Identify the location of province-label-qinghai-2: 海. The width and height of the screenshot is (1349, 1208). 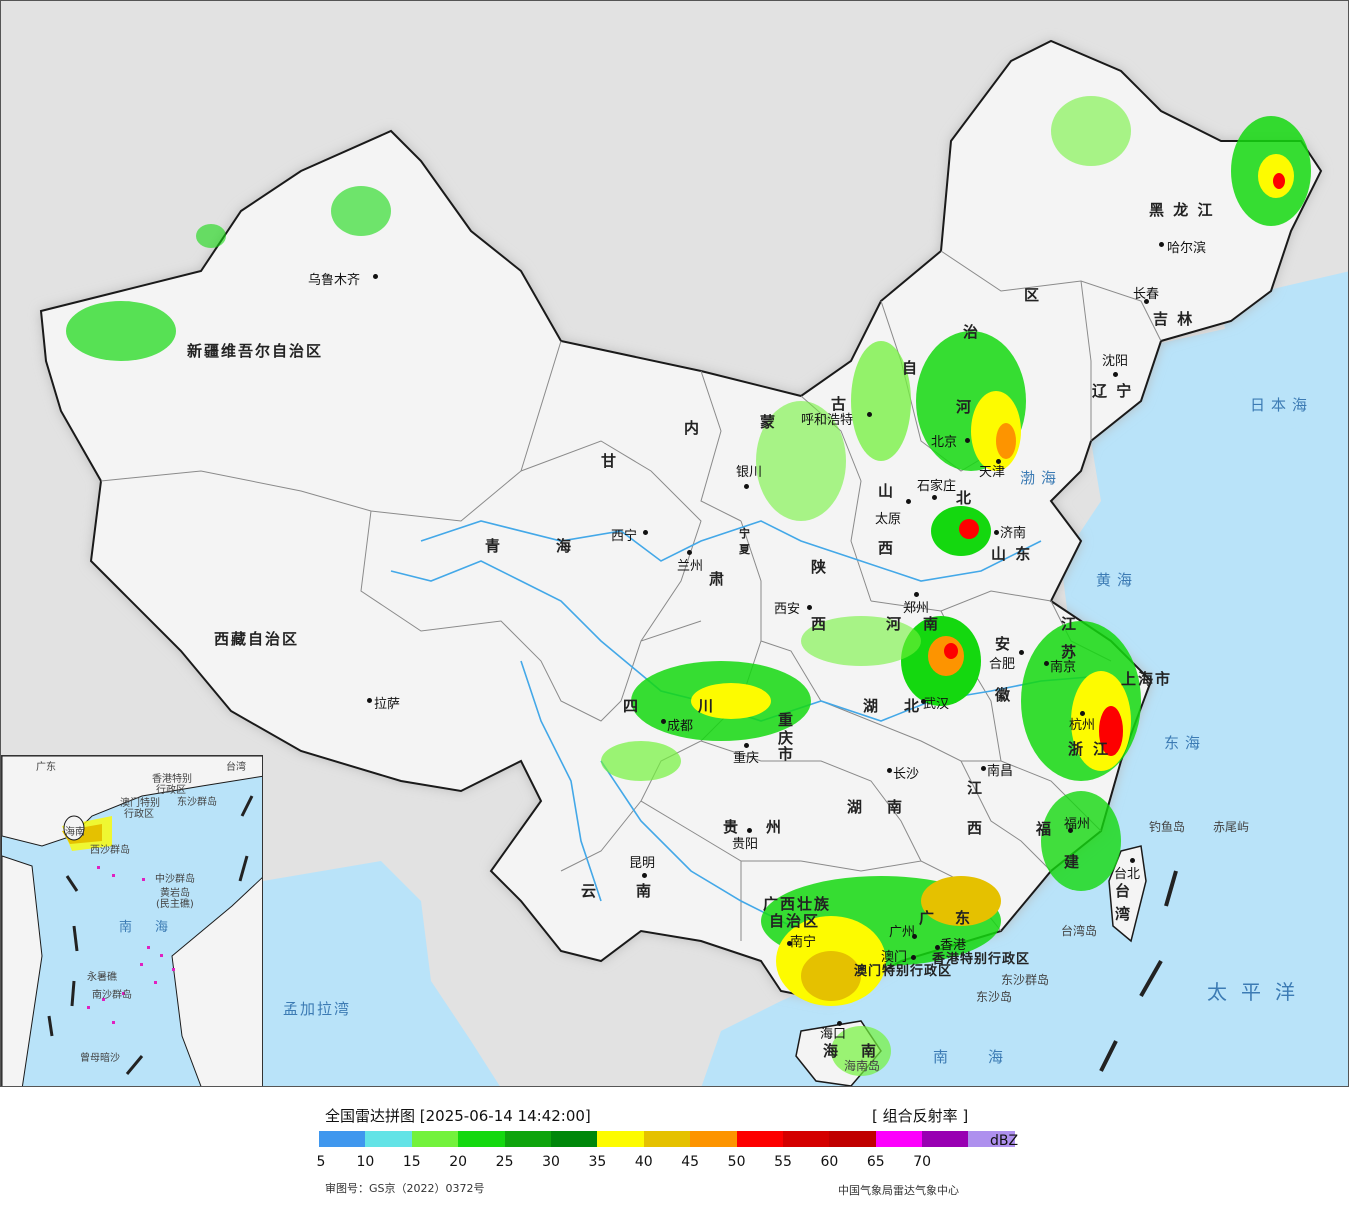
(565, 546).